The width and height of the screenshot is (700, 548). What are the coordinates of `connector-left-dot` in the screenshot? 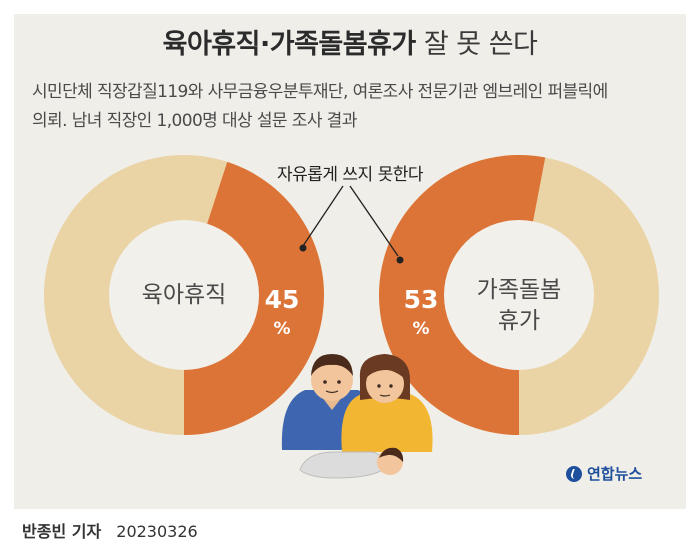 It's located at (303, 248).